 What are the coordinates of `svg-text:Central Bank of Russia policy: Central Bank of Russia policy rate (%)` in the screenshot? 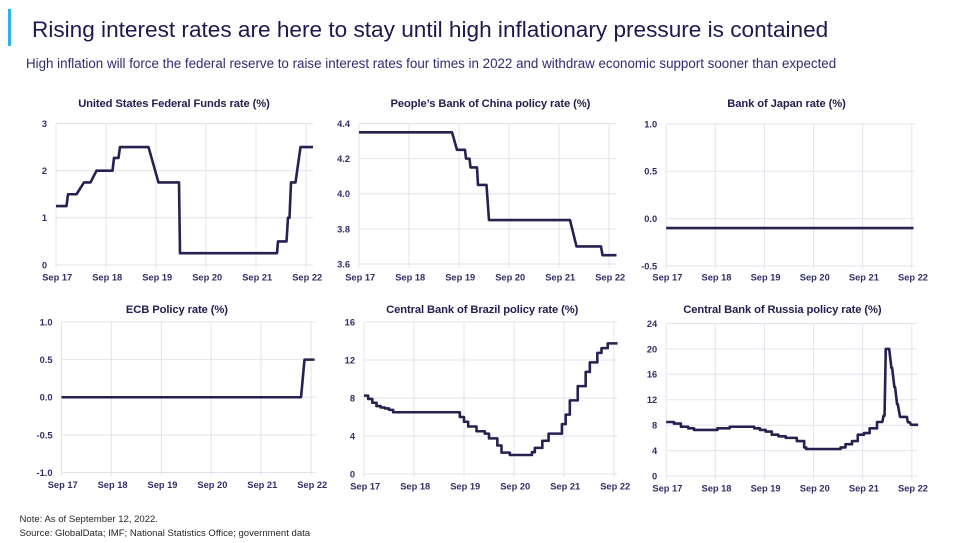 It's located at (782, 310).